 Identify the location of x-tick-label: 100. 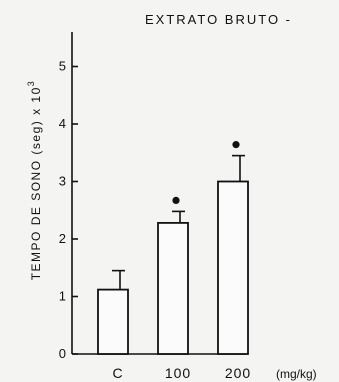
(178, 373).